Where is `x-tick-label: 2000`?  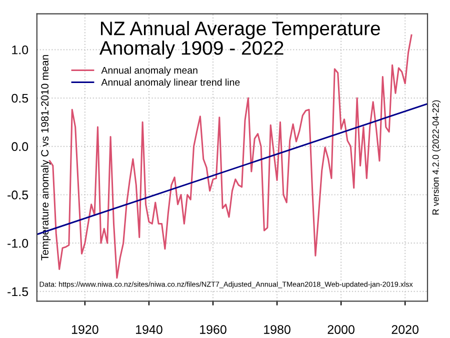 x-tick-label: 2000 is located at coordinates (341, 329).